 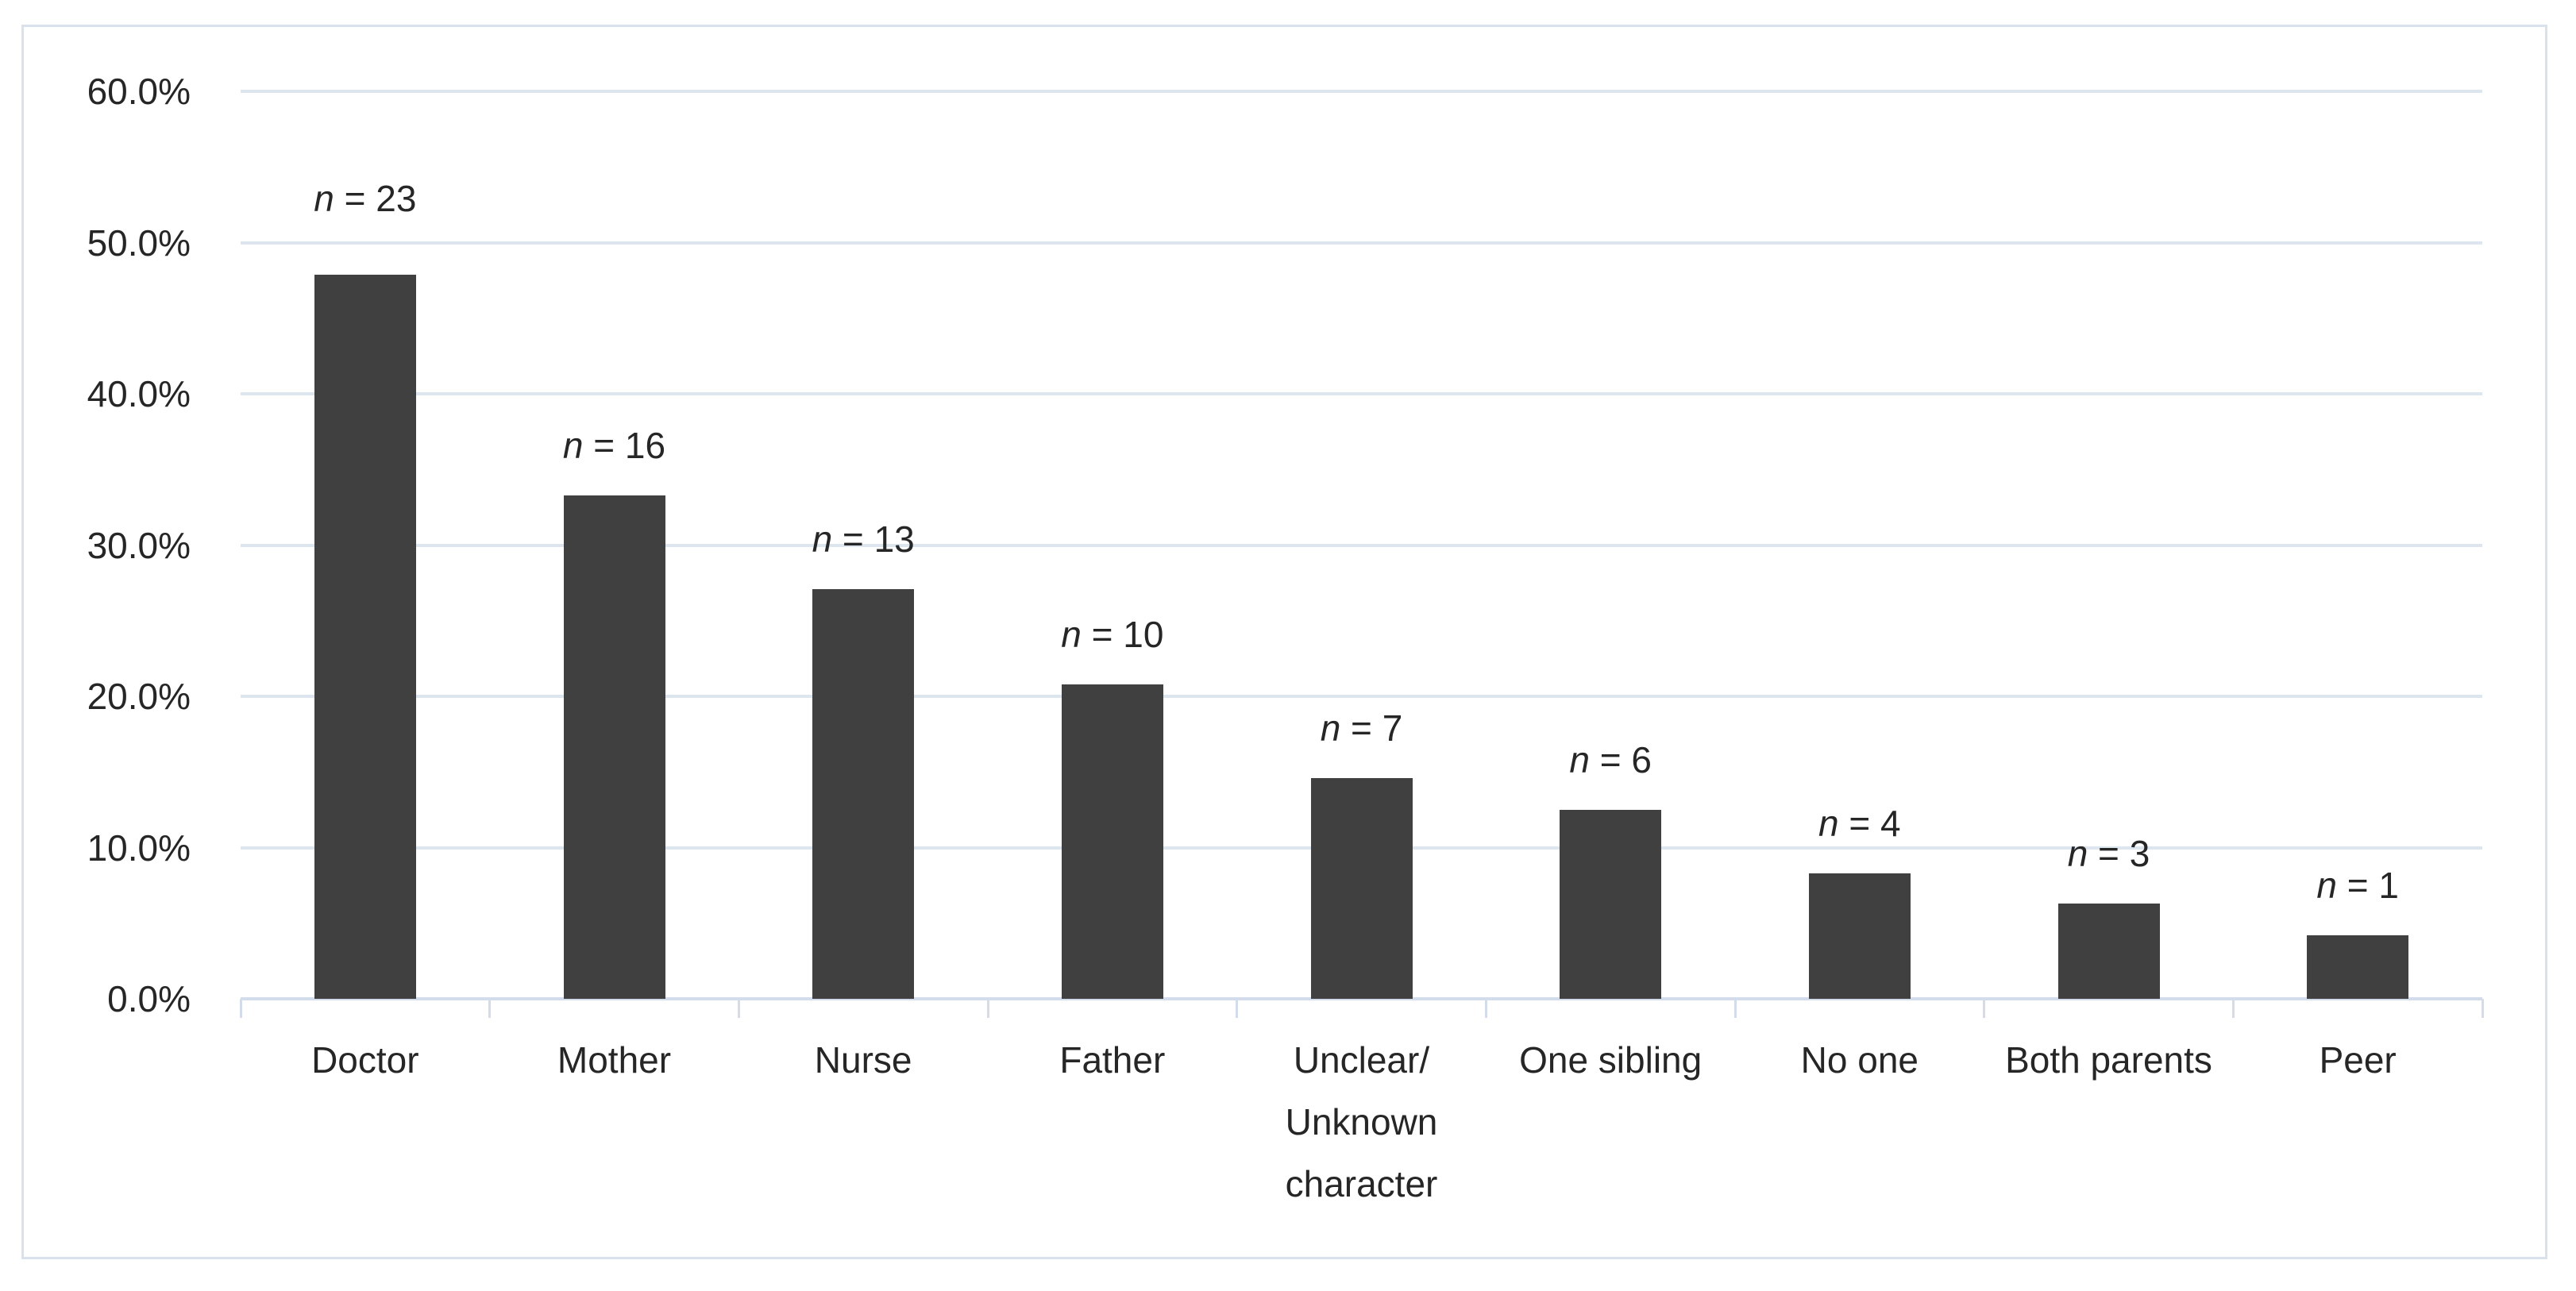 What do you see at coordinates (1361, 1121) in the screenshot?
I see `x-category-label-unclear-unknown-character: Unclear/ Unknown character` at bounding box center [1361, 1121].